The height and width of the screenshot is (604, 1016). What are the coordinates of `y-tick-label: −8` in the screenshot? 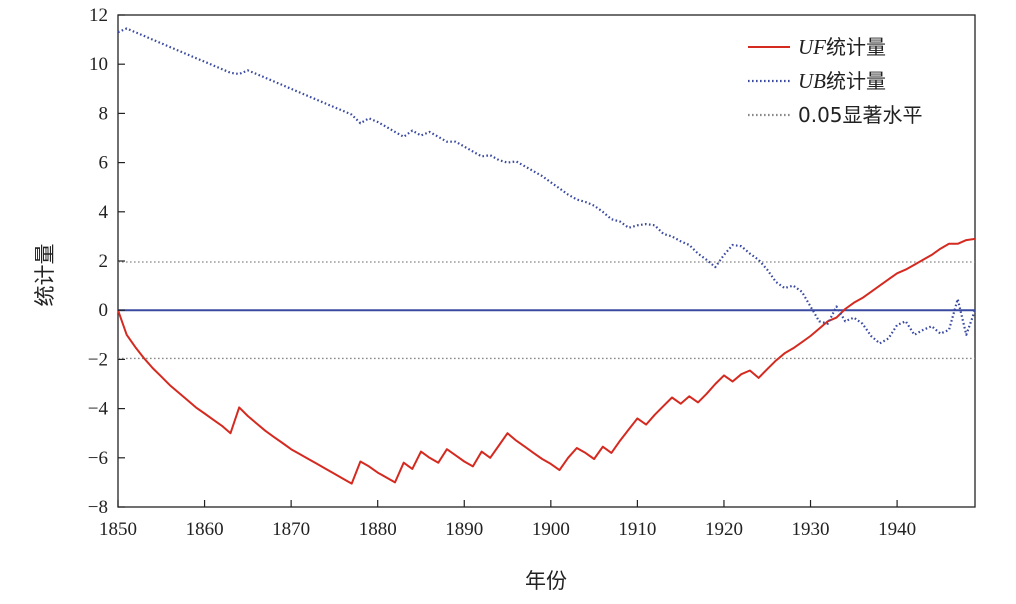 It's located at (98, 507).